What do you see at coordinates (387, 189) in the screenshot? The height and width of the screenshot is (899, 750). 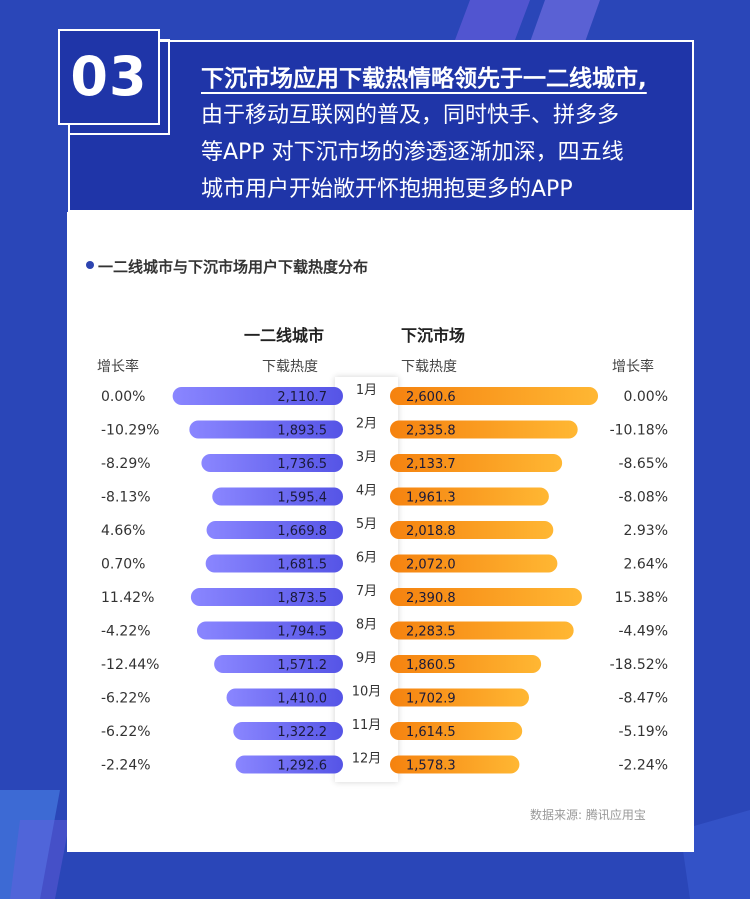 I see `description-line: 城市用户开始敞开怀抱拥抱更多的APP` at bounding box center [387, 189].